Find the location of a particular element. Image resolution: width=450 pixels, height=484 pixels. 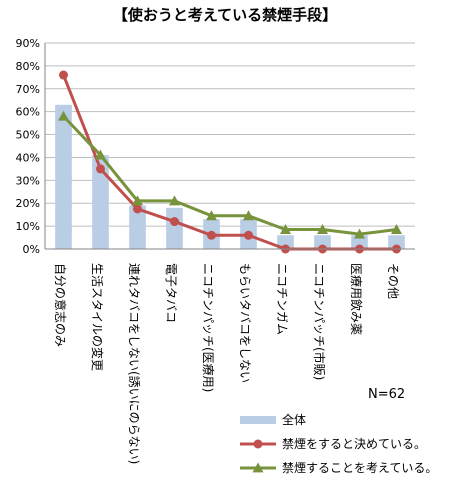

legend-label: 禁煙することを考えている。 is located at coordinates (359, 468).